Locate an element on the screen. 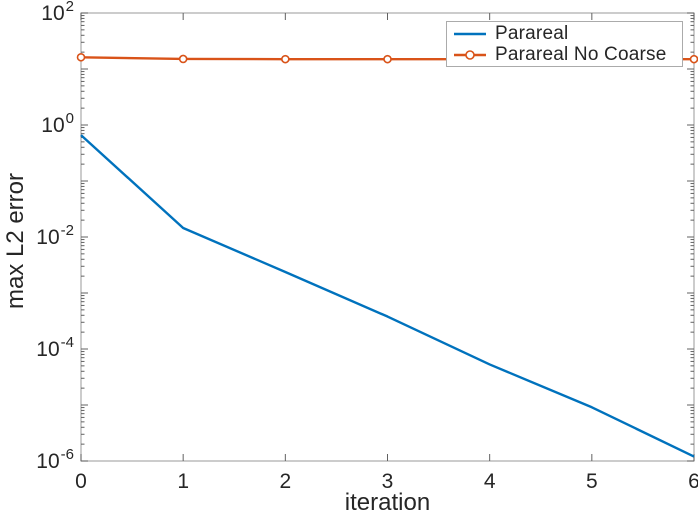 This screenshot has height=515, width=698. x-tick-label: 3 is located at coordinates (388, 481).